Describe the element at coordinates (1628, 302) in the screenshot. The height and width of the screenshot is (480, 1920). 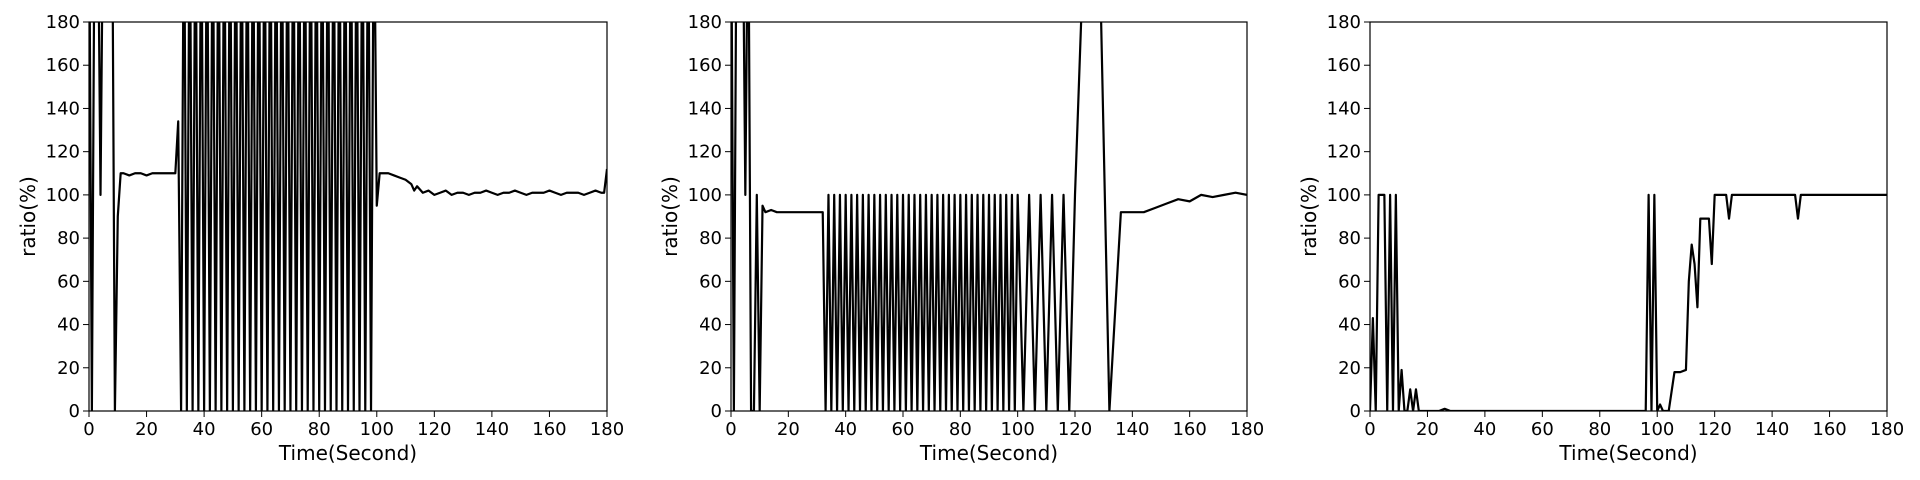
I see `data-line` at that location.